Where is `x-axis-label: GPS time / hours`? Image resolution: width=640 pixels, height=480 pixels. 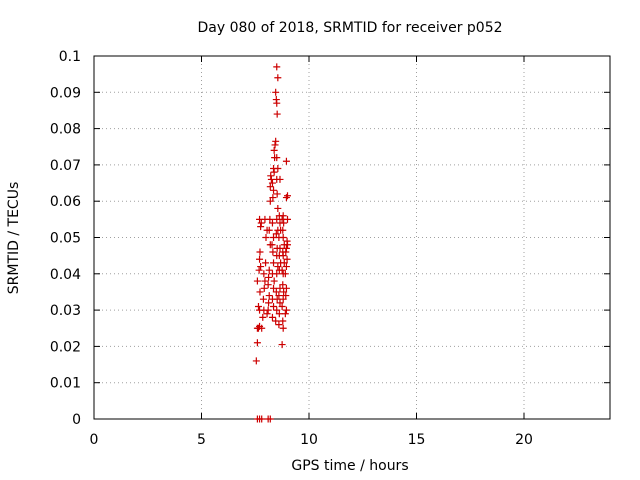 x-axis-label: GPS time / hours is located at coordinates (349, 466).